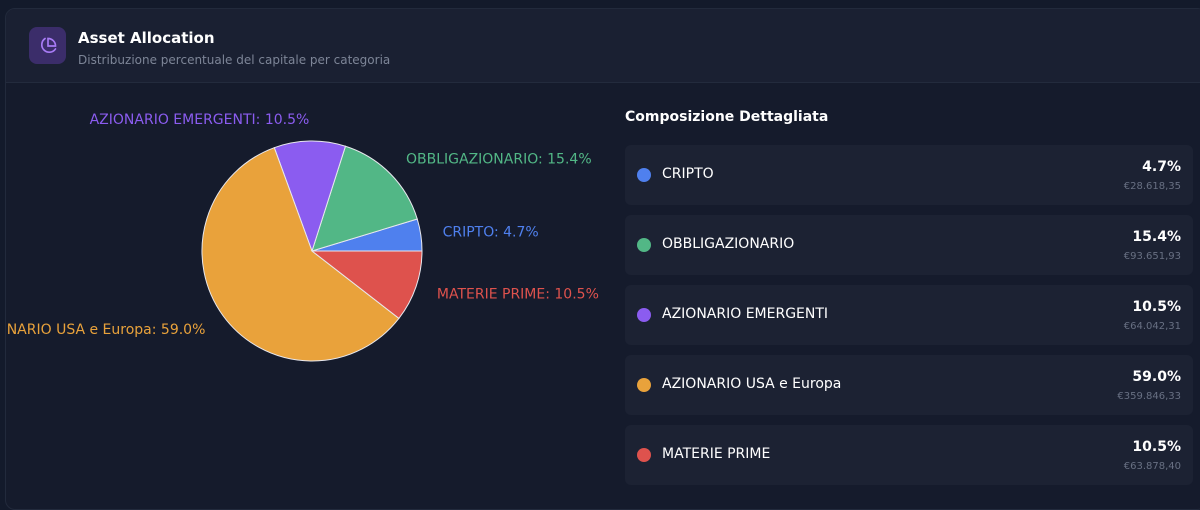 The width and height of the screenshot is (1200, 510). Describe the element at coordinates (1152, 466) in the screenshot. I see `row-amount: €63.878,40` at that location.